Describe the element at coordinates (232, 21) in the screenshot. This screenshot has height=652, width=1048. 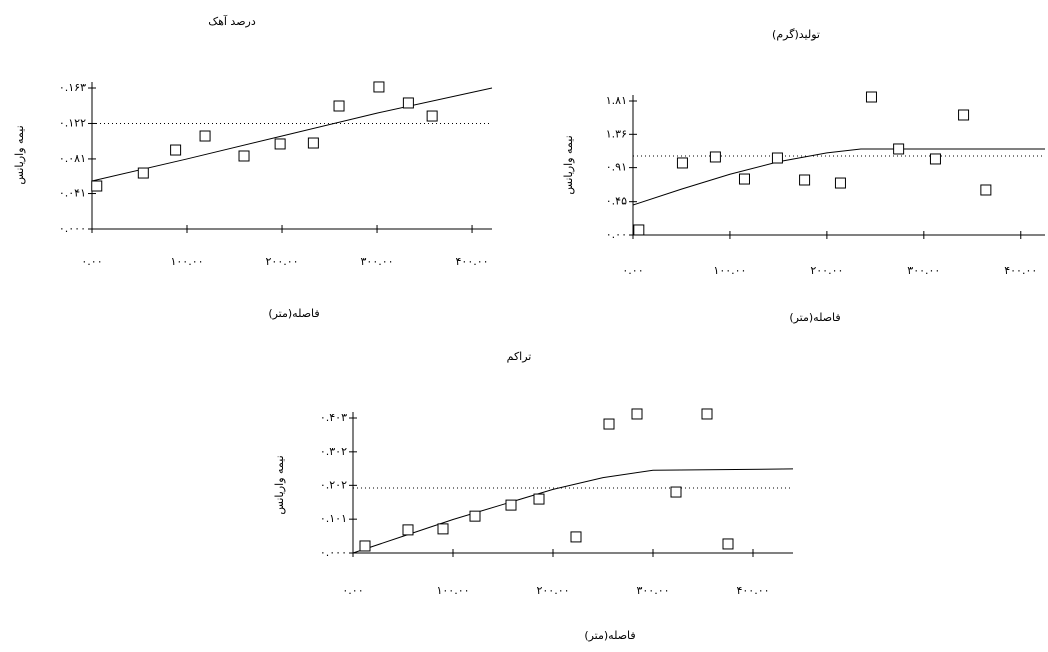
I see `chart-title: درصد آهک` at that location.